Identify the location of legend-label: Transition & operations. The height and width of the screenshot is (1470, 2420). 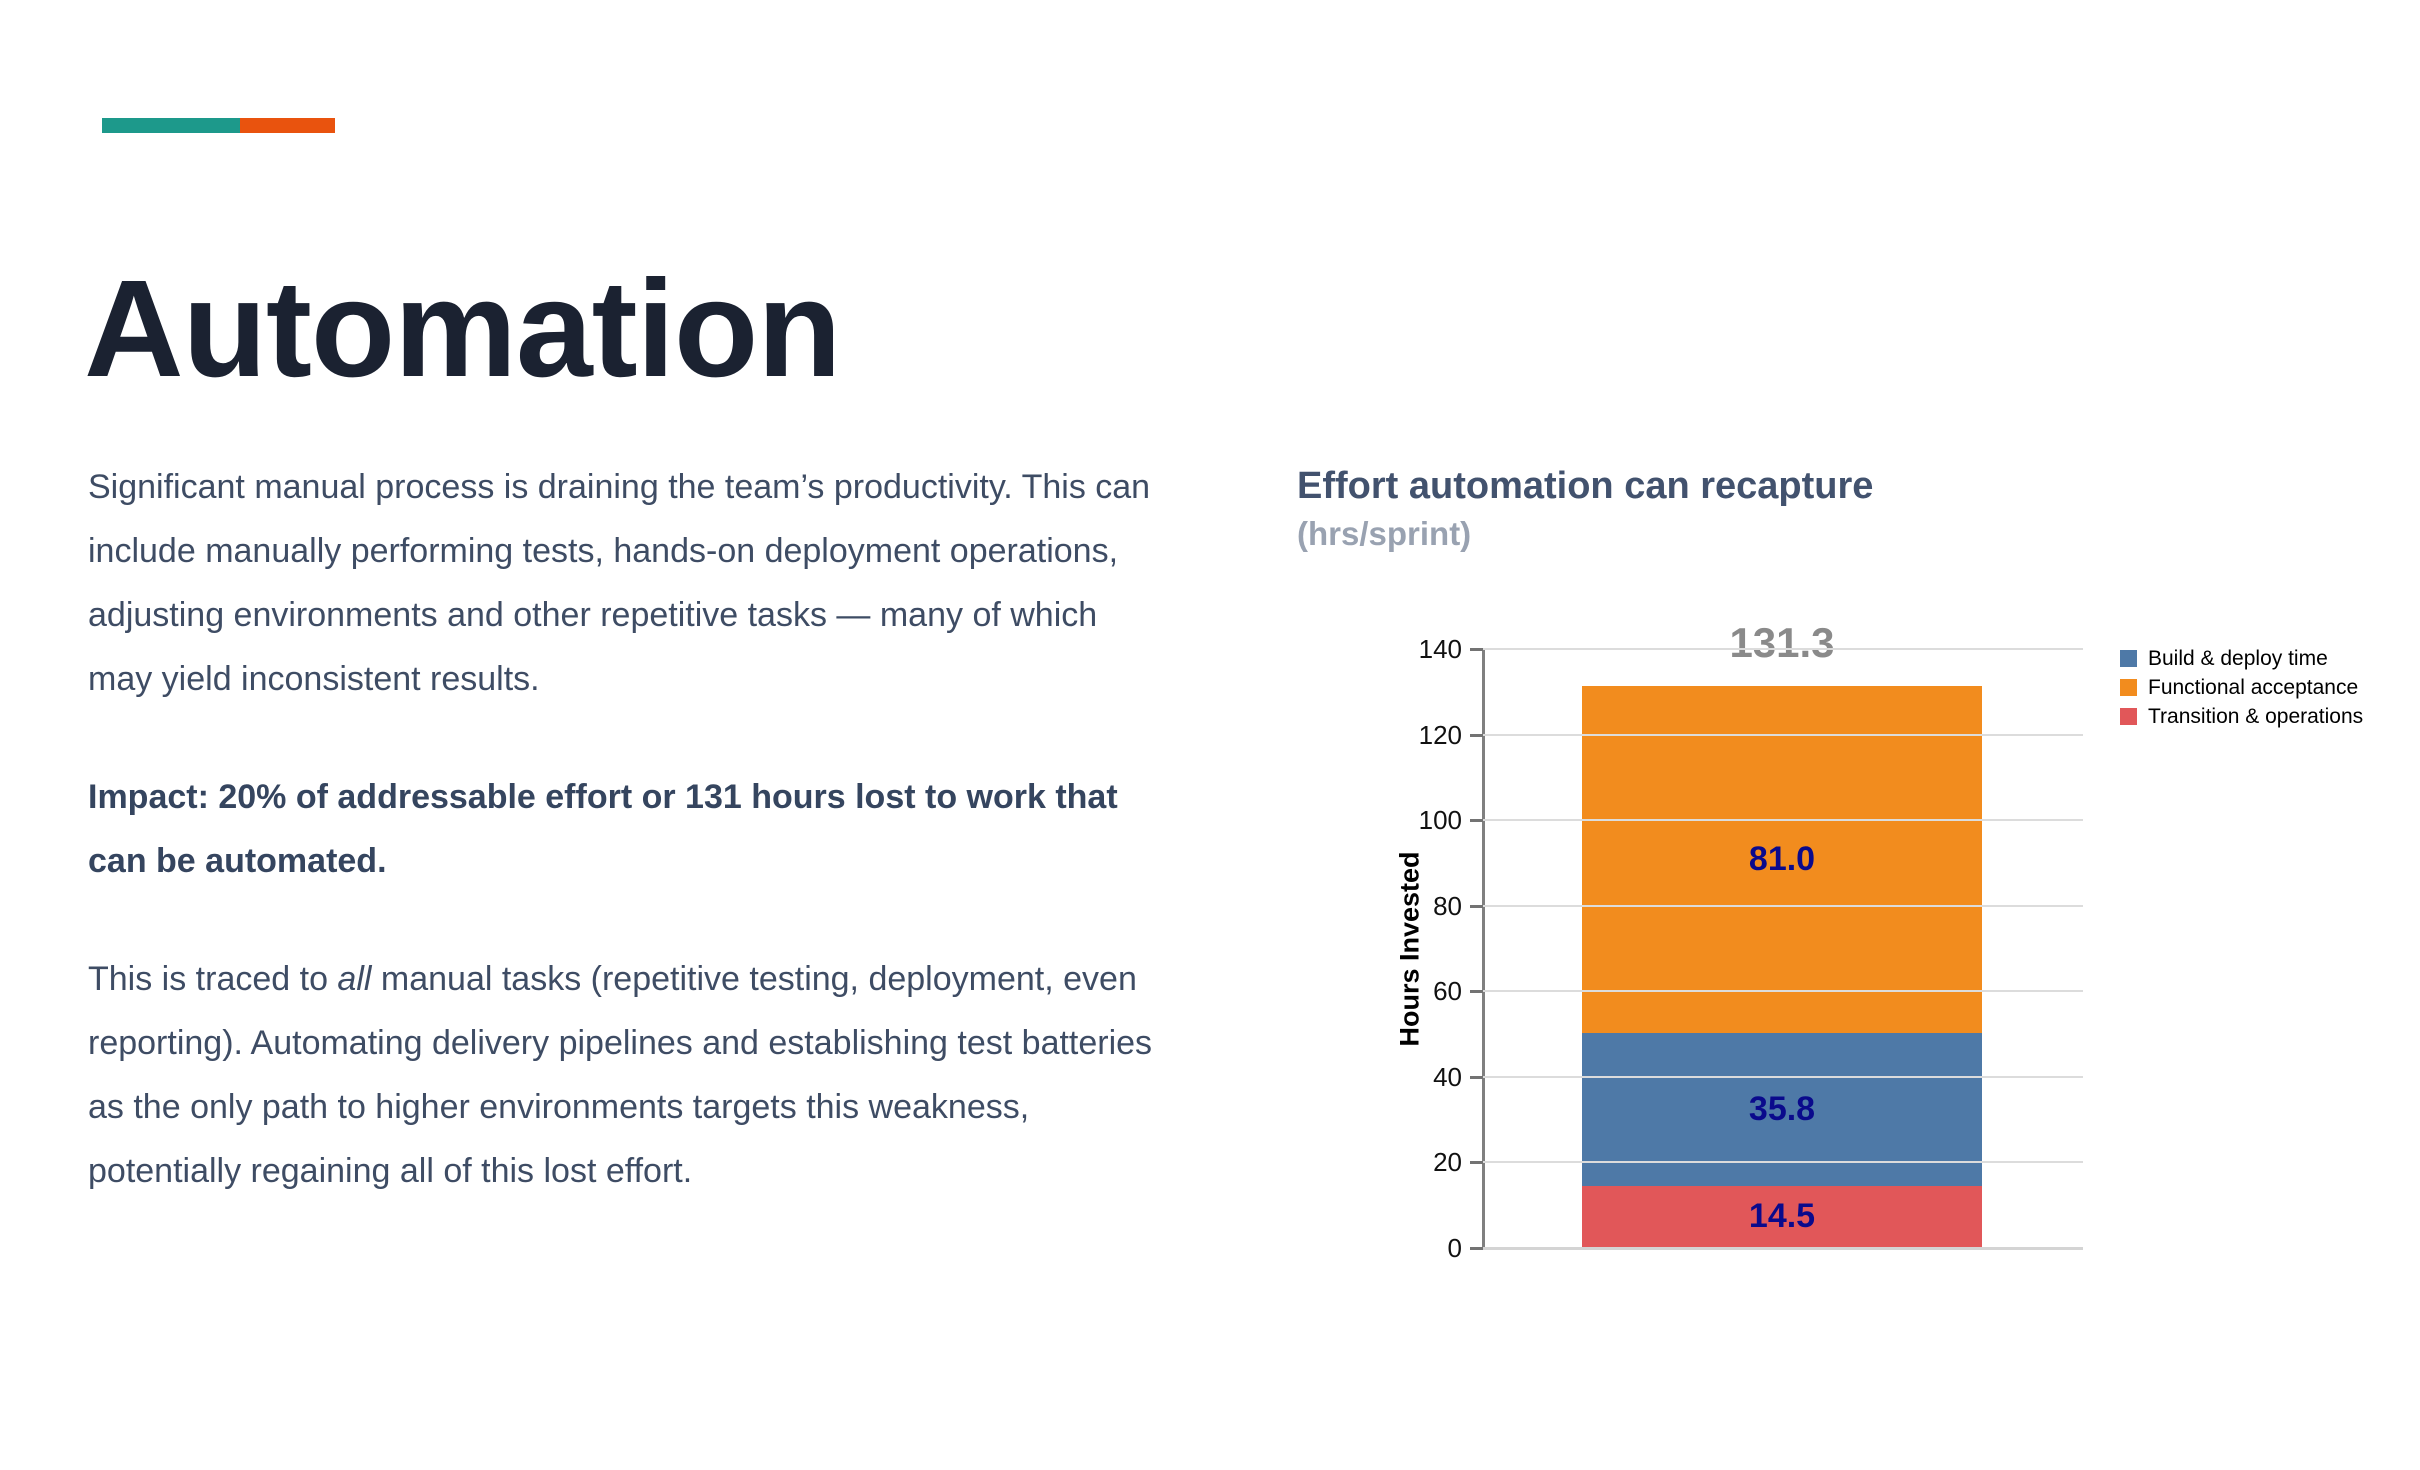
(2256, 716).